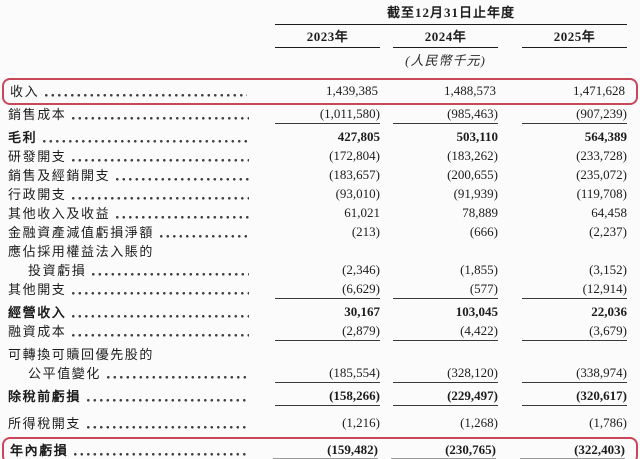 The width and height of the screenshot is (640, 459). Describe the element at coordinates (472, 155) in the screenshot. I see `value-2024: (183,262)` at that location.